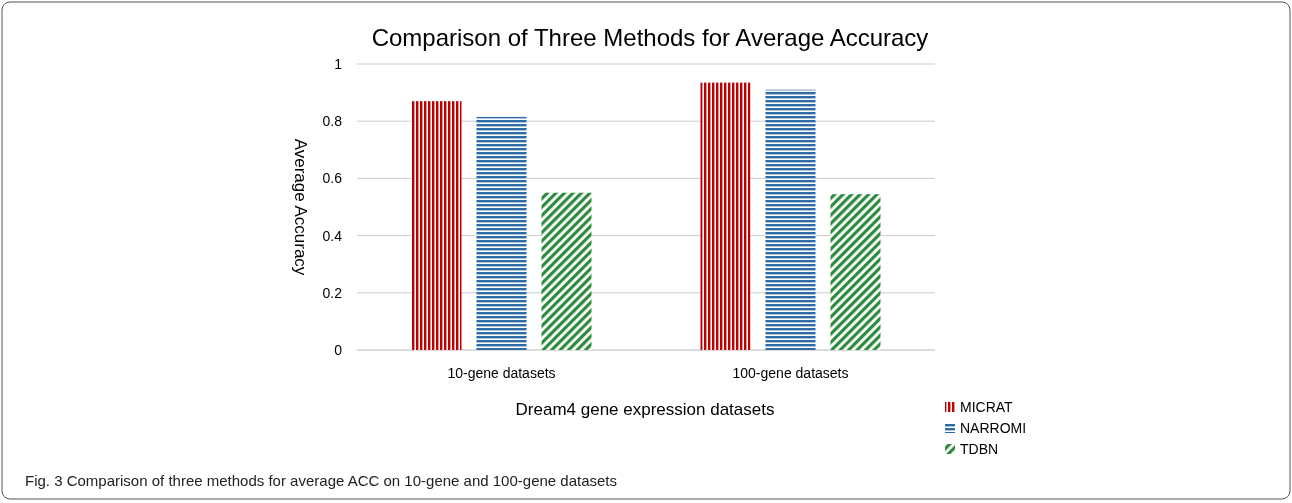 This screenshot has height=503, width=1292. What do you see at coordinates (650, 37) in the screenshot?
I see `chart-title: Comparison of Three Methods for Average Accuracy` at bounding box center [650, 37].